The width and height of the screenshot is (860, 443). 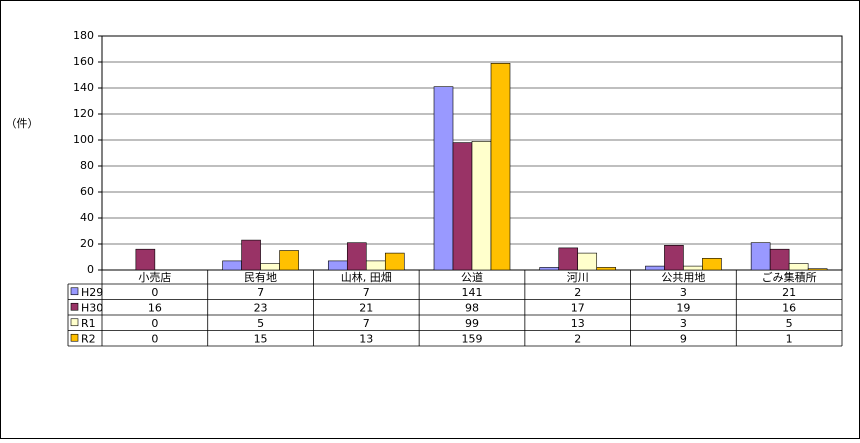 What do you see at coordinates (92, 307) in the screenshot?
I see `legend-label: H30` at bounding box center [92, 307].